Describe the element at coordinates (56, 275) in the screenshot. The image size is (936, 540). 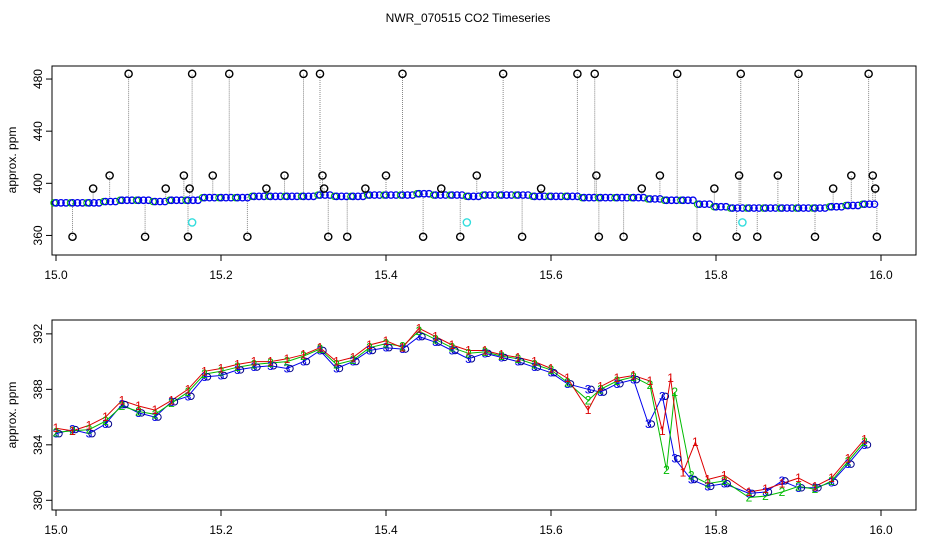
I see `top-x-tick-label: 15.0` at that location.